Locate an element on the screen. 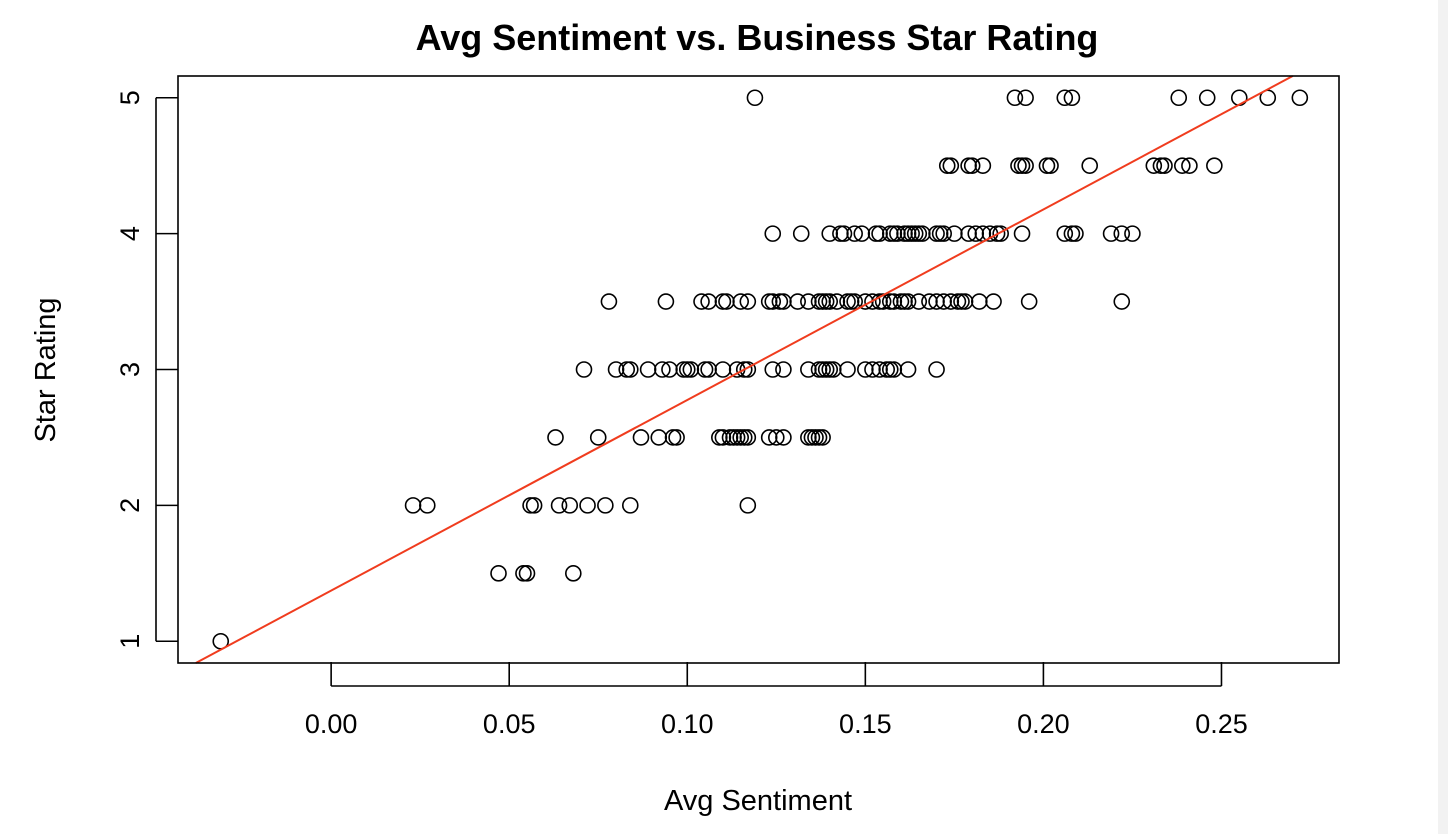 This screenshot has height=834, width=1448. y-tick-label: 3 is located at coordinates (130, 369).